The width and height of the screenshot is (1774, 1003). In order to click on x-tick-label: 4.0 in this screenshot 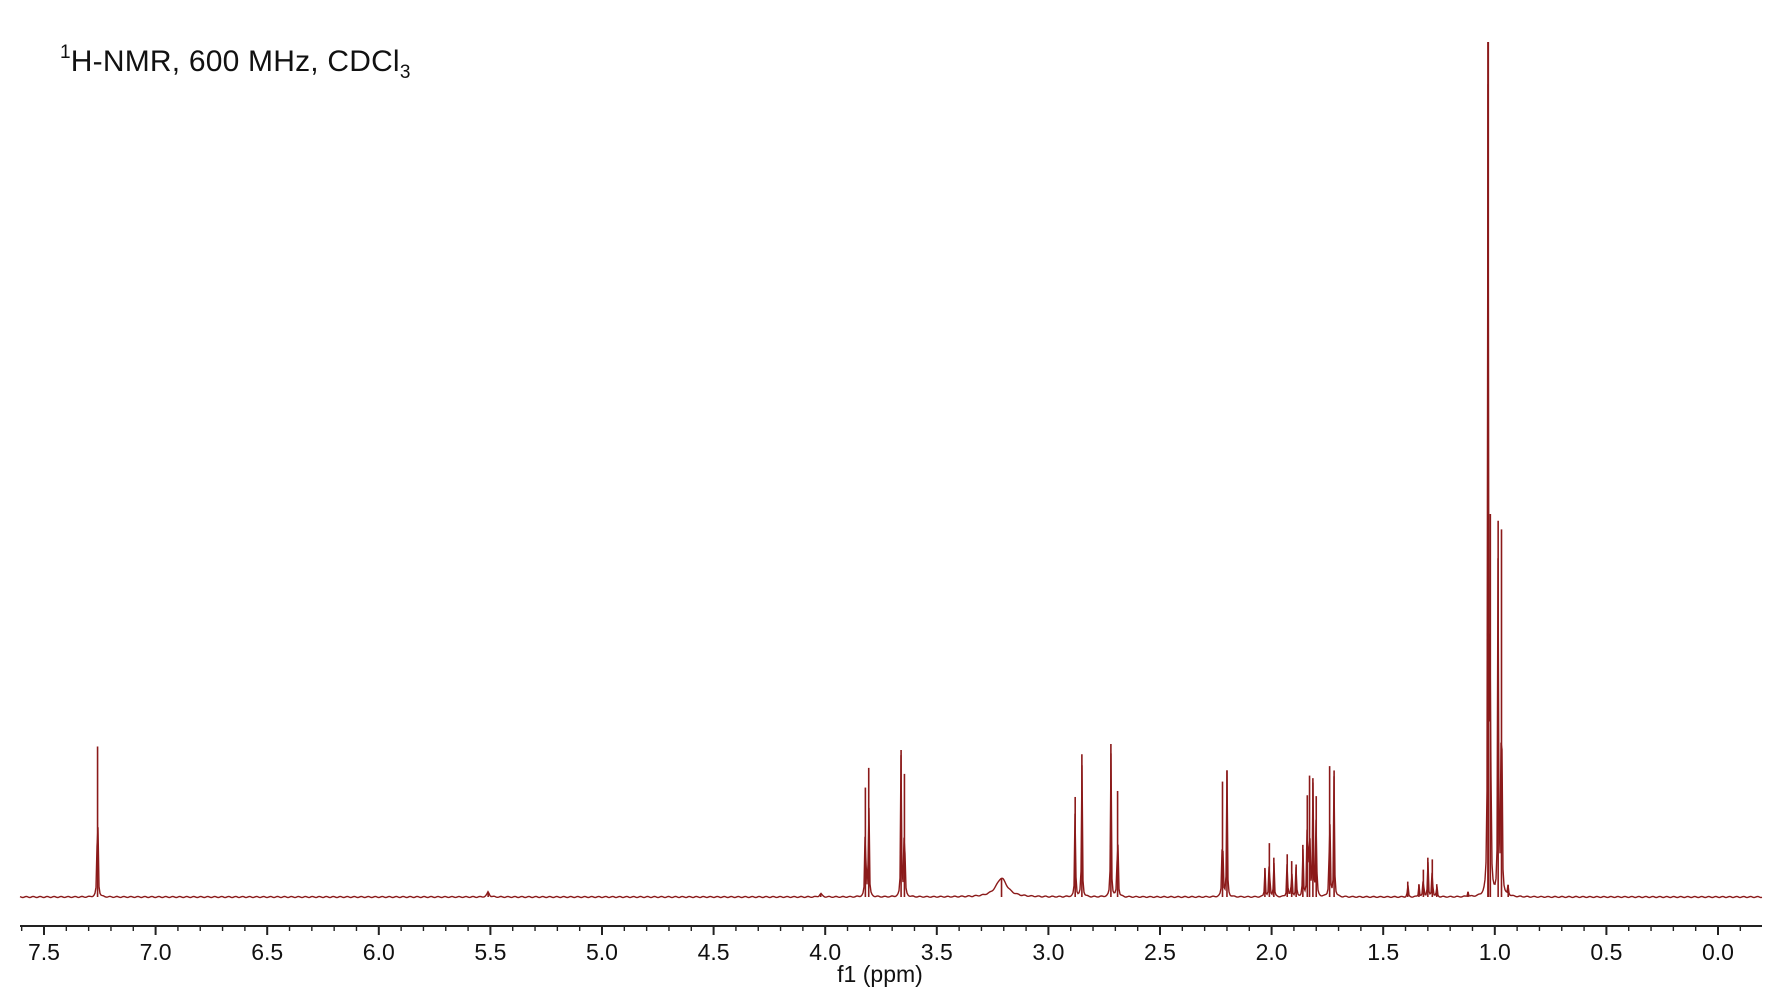, I will do `click(825, 952)`.